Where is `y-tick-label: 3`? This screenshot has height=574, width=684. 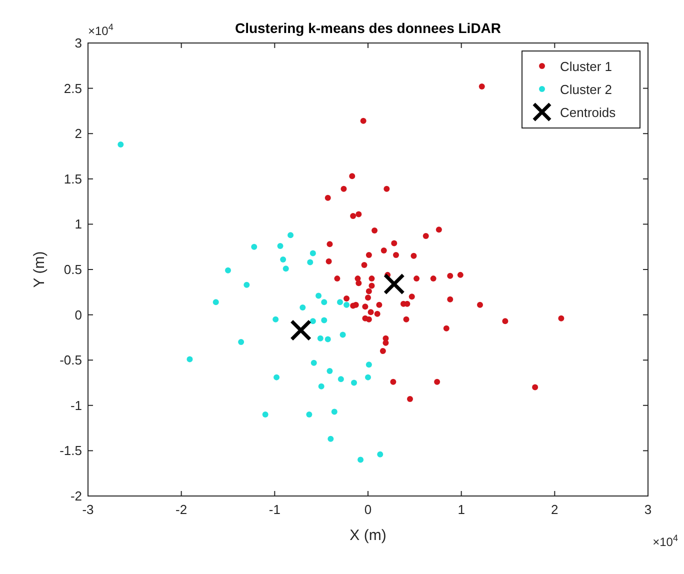
y-tick-label: 3 is located at coordinates (78, 43).